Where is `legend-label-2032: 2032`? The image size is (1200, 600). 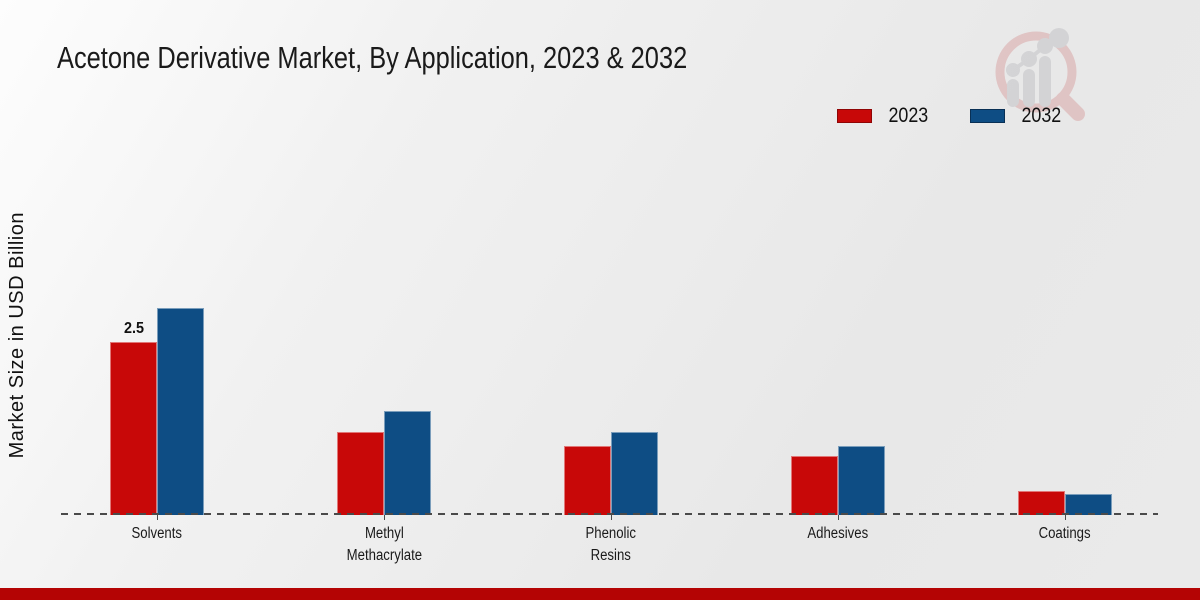 legend-label-2032: 2032 is located at coordinates (1041, 115).